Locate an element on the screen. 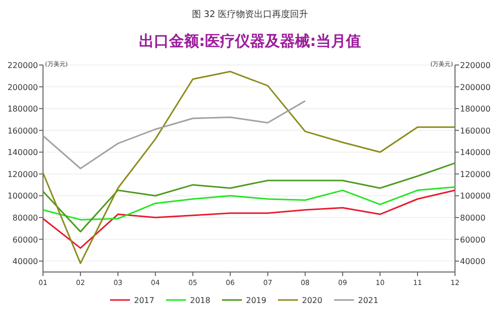 The image size is (500, 325). y-tick-label: 140000 is located at coordinates (22, 153).